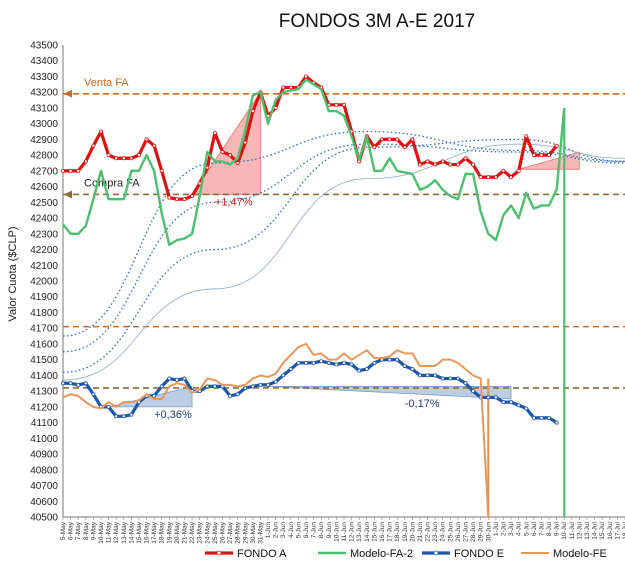 This screenshot has height=564, width=625. Describe the element at coordinates (44, 77) in the screenshot. I see `y-tick-label: 43300` at that location.